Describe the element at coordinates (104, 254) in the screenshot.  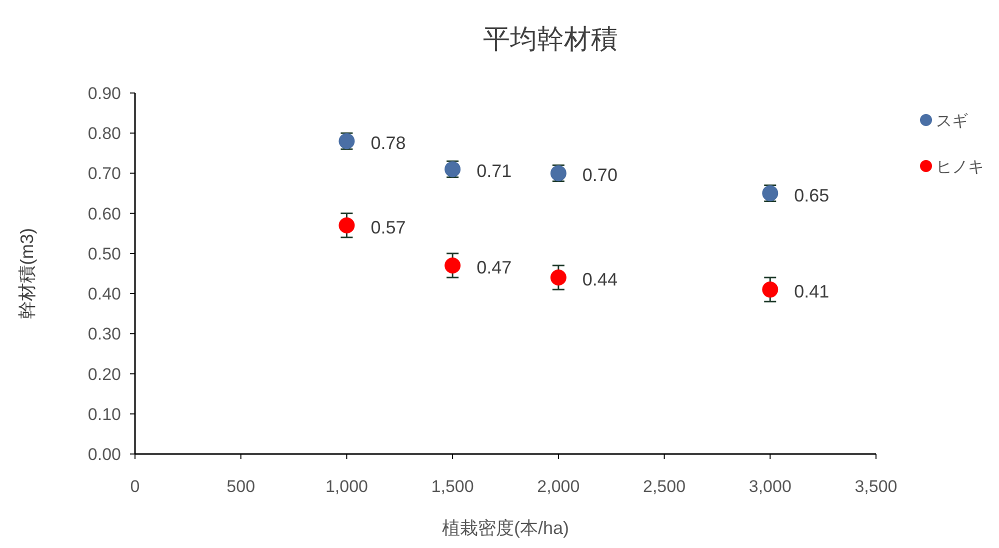
I see `y-tick-label: 0.50` at that location.